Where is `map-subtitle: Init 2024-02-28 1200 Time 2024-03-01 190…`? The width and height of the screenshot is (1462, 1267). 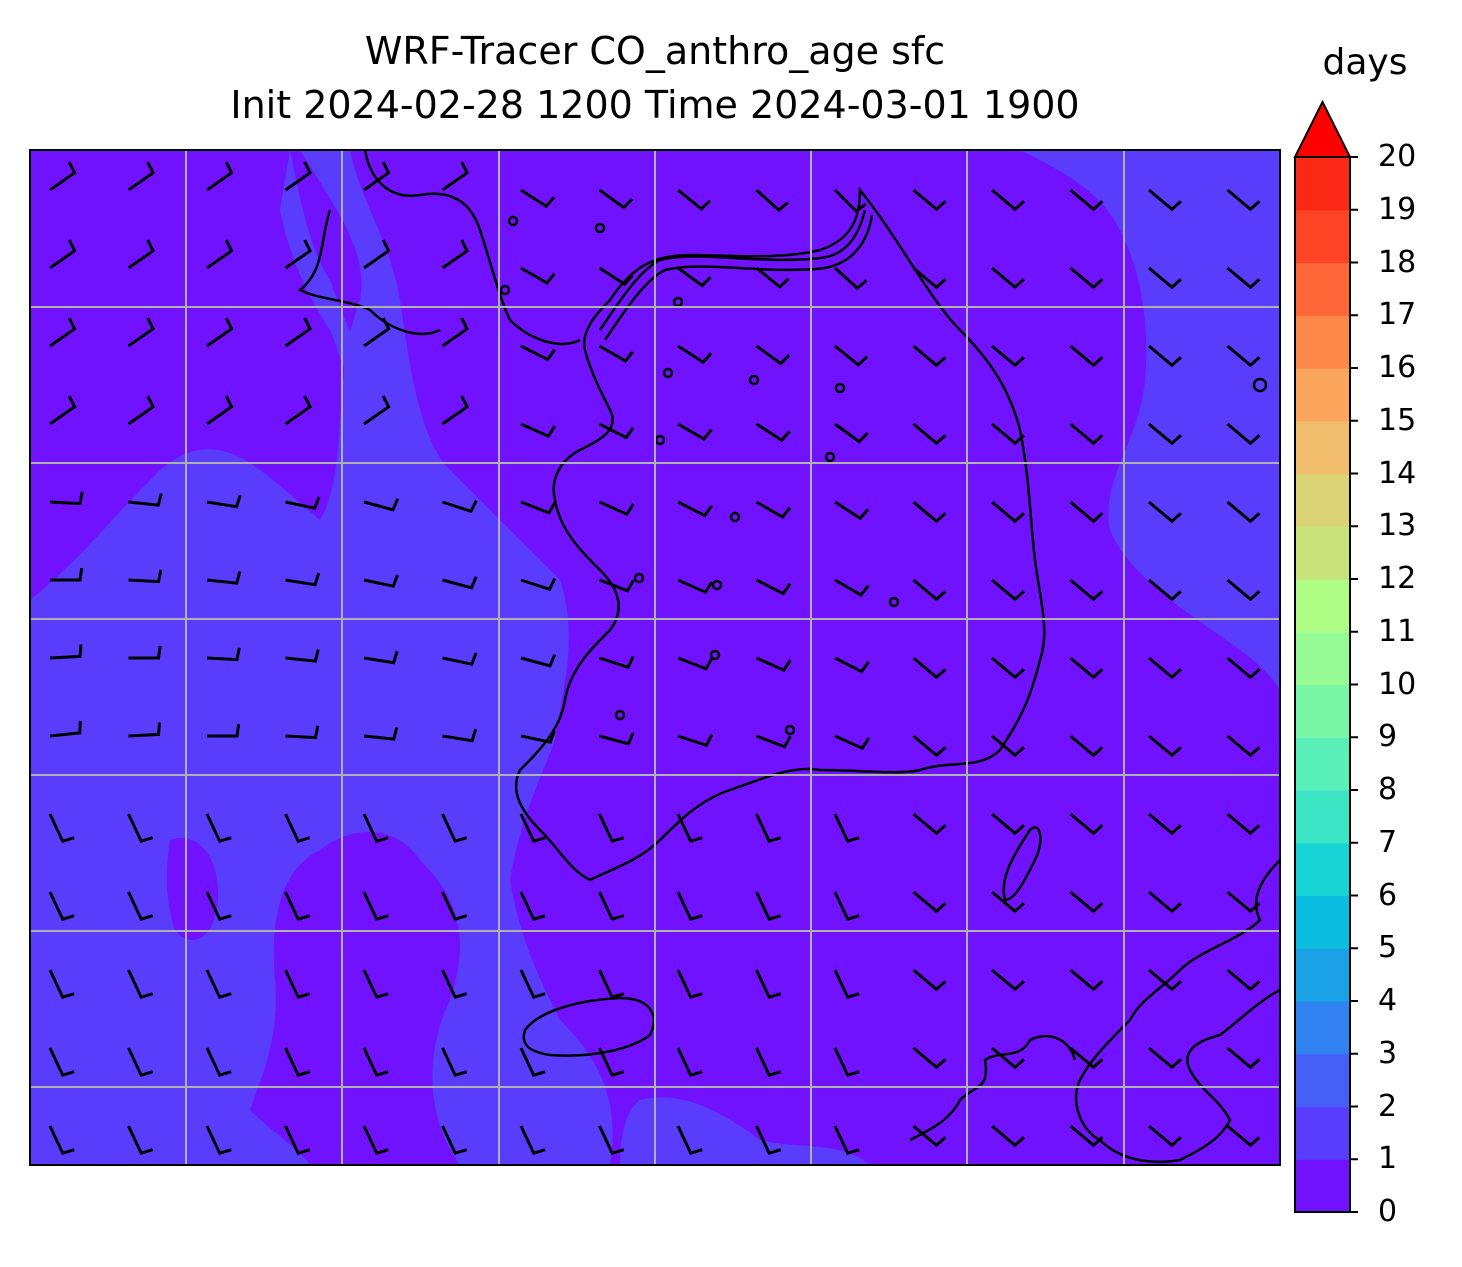 map-subtitle: Init 2024-02-28 1200 Time 2024-03-01 190… is located at coordinates (655, 105).